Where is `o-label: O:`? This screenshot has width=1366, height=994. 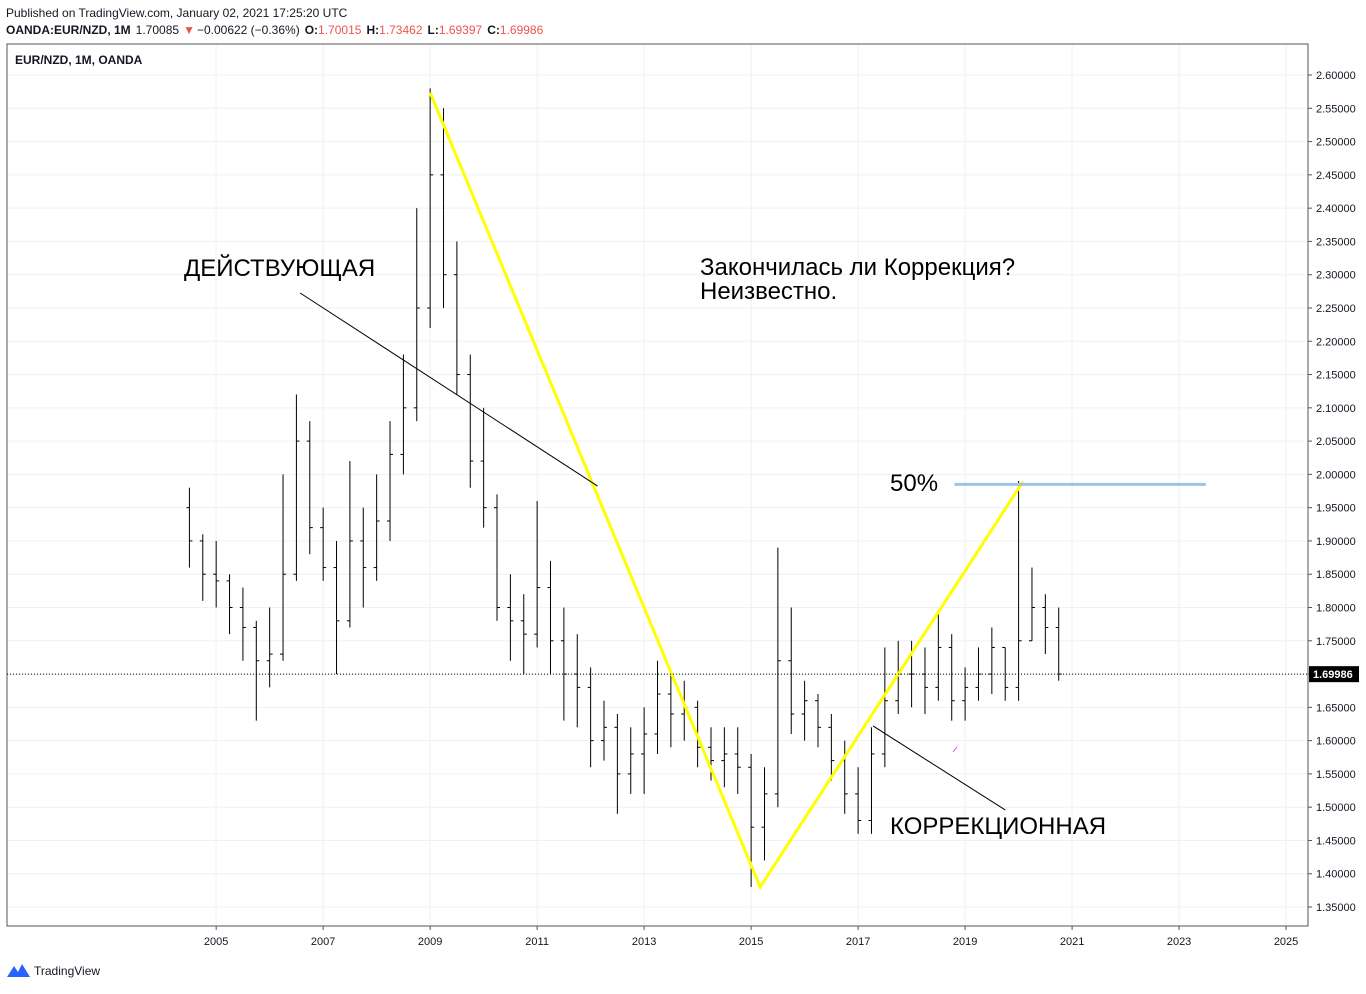
o-label: O: is located at coordinates (311, 30).